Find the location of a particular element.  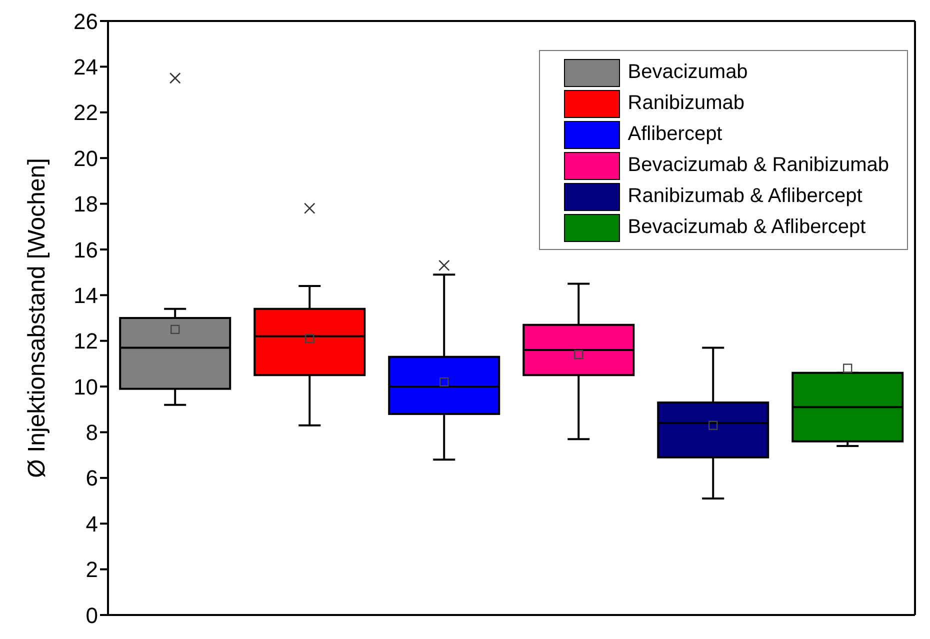

y-tick-label: 0 is located at coordinates (92, 615).